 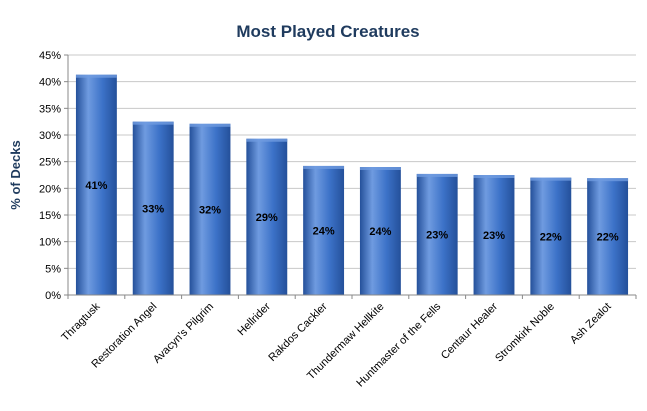 What do you see at coordinates (50, 136) in the screenshot?
I see `y-tick-label: 30%` at bounding box center [50, 136].